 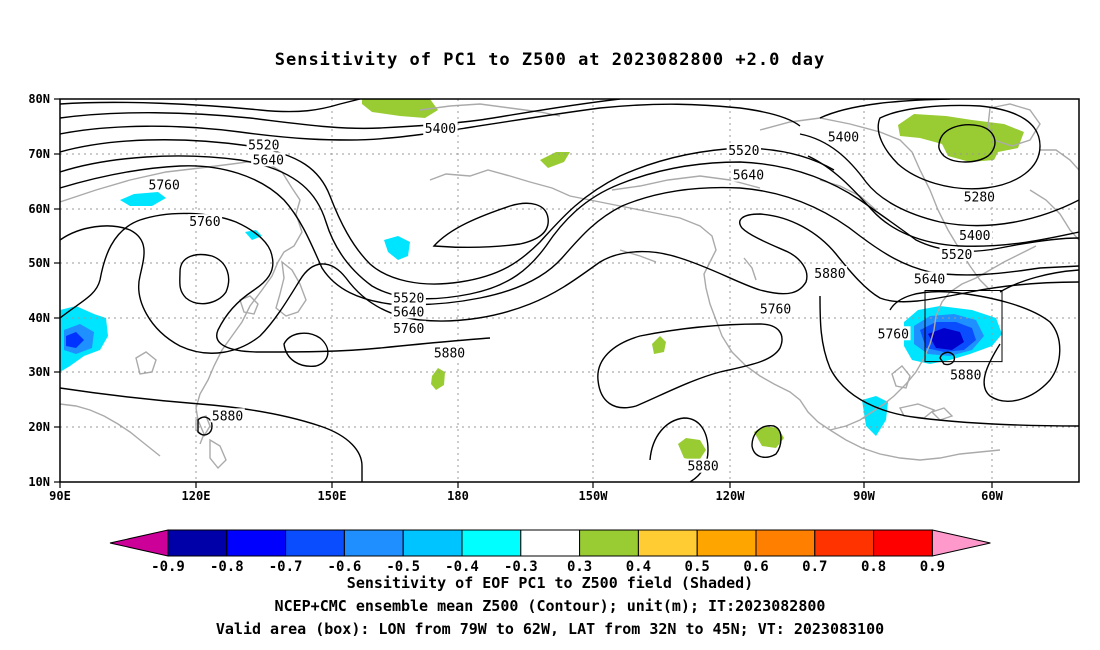 I want to click on lat-axis-labels: 80N 70N 60N 50N 40N 30N 20N 10N, so click(x=39, y=290).